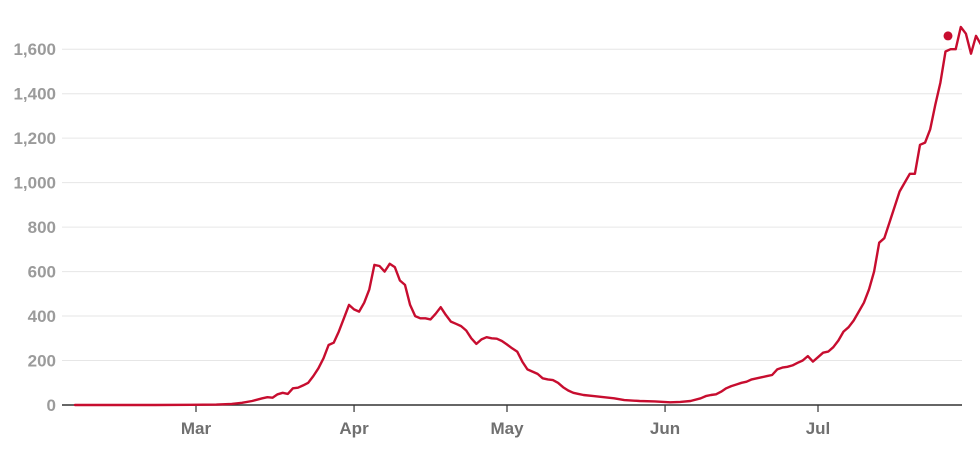 The height and width of the screenshot is (450, 980). Describe the element at coordinates (42, 227) in the screenshot. I see `y-tick-label: 800` at that location.